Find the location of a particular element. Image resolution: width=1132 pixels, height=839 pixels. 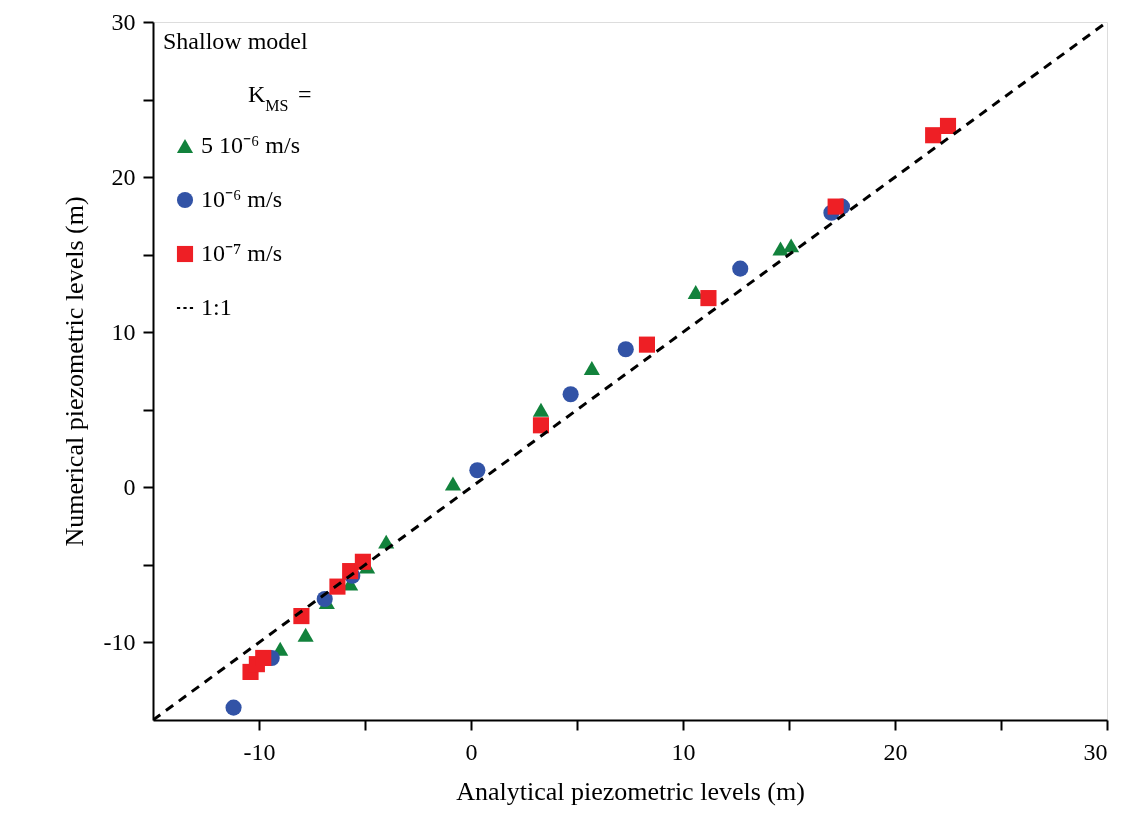

x-axis-title: Analytical piezometric levels (m) is located at coordinates (630, 791).